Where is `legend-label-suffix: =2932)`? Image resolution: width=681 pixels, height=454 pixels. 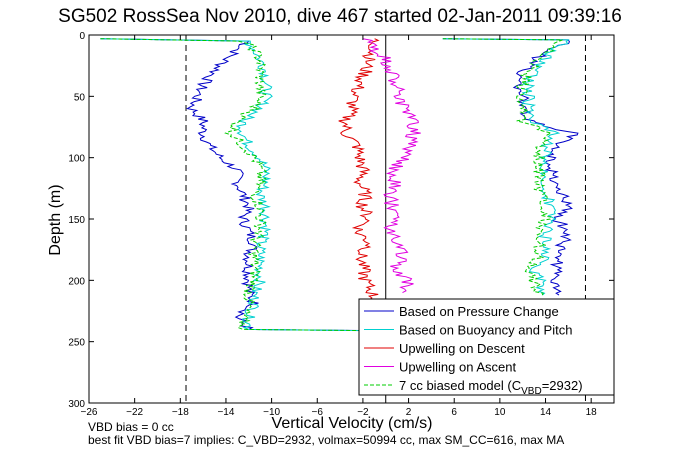
legend-label-suffix: =2932) is located at coordinates (562, 385).